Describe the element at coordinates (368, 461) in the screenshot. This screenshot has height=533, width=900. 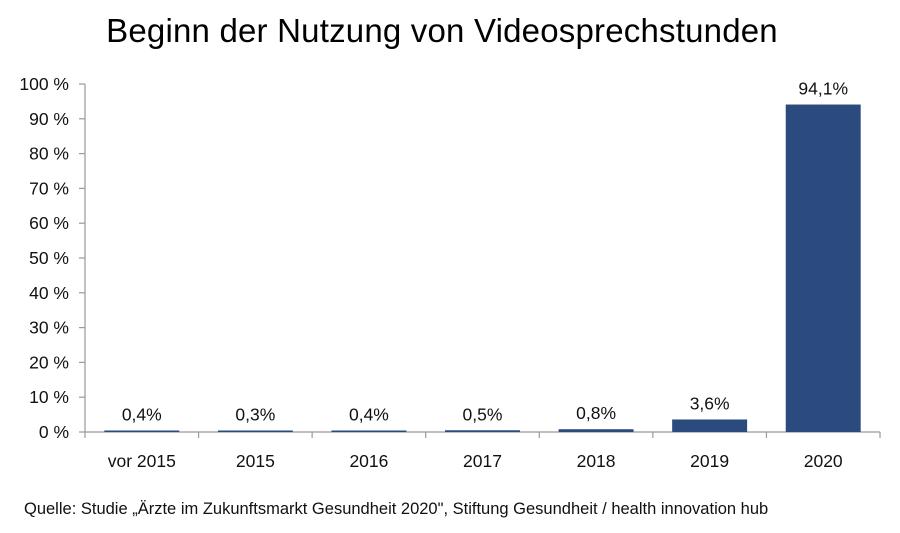
I see `x-tick-label: 2016` at that location.